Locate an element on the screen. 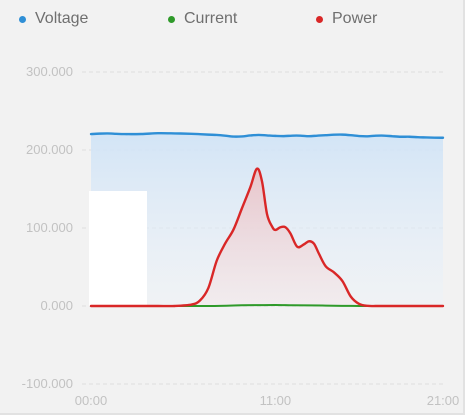 The height and width of the screenshot is (415, 465). series-line-voltage is located at coordinates (267, 135).